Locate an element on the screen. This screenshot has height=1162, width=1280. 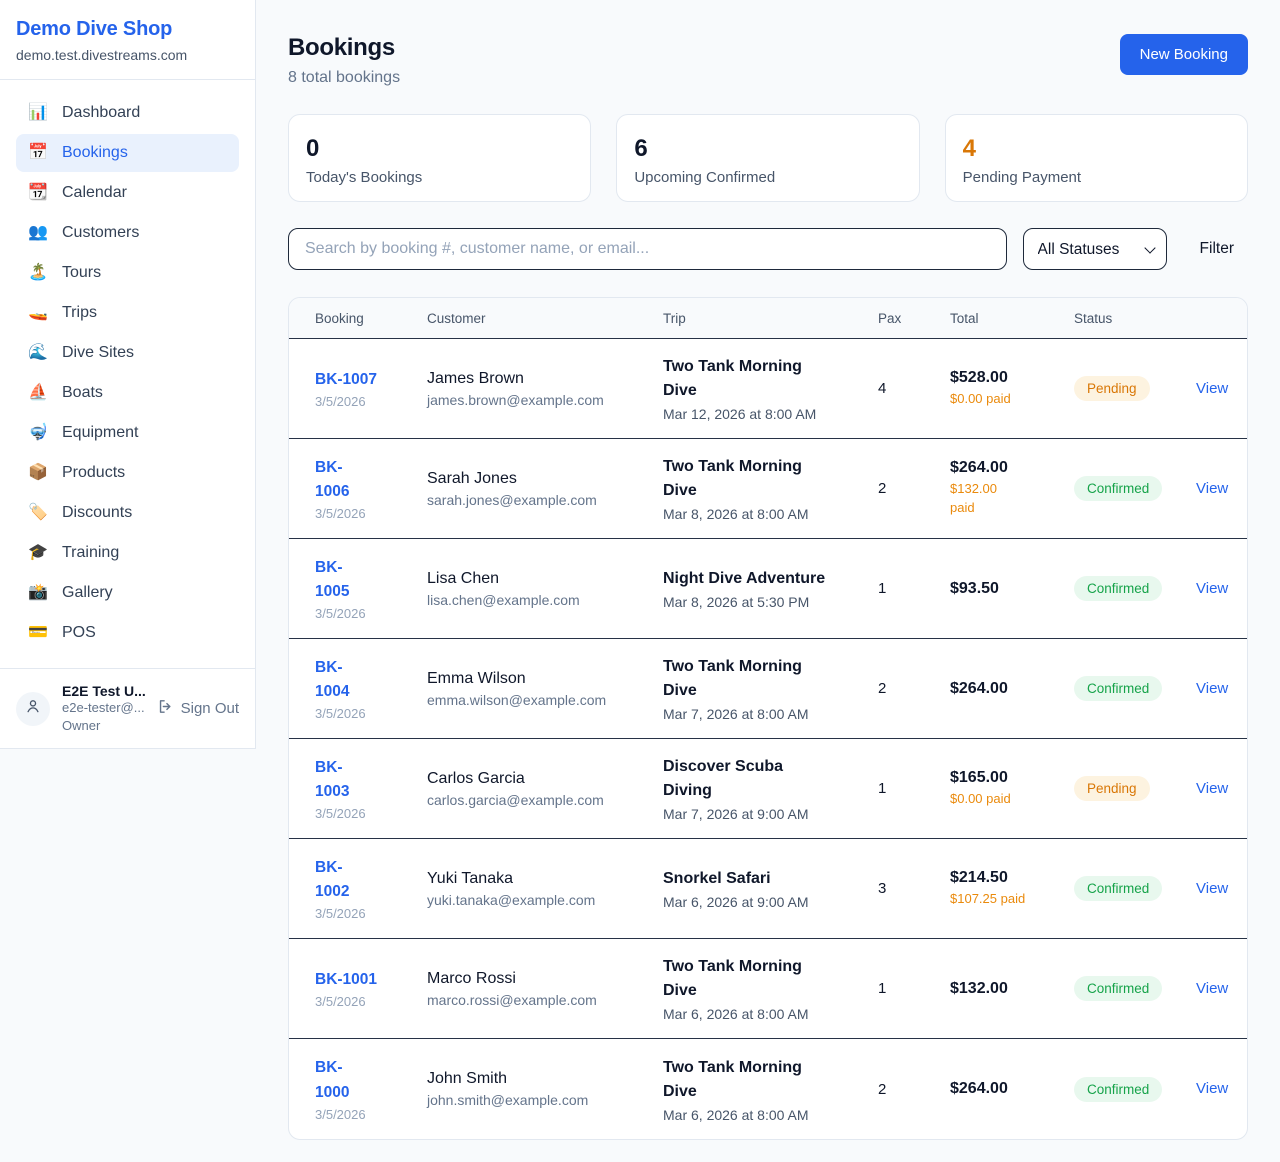
sidebar-item-equipment: 🤿 Equipment is located at coordinates (127, 433).